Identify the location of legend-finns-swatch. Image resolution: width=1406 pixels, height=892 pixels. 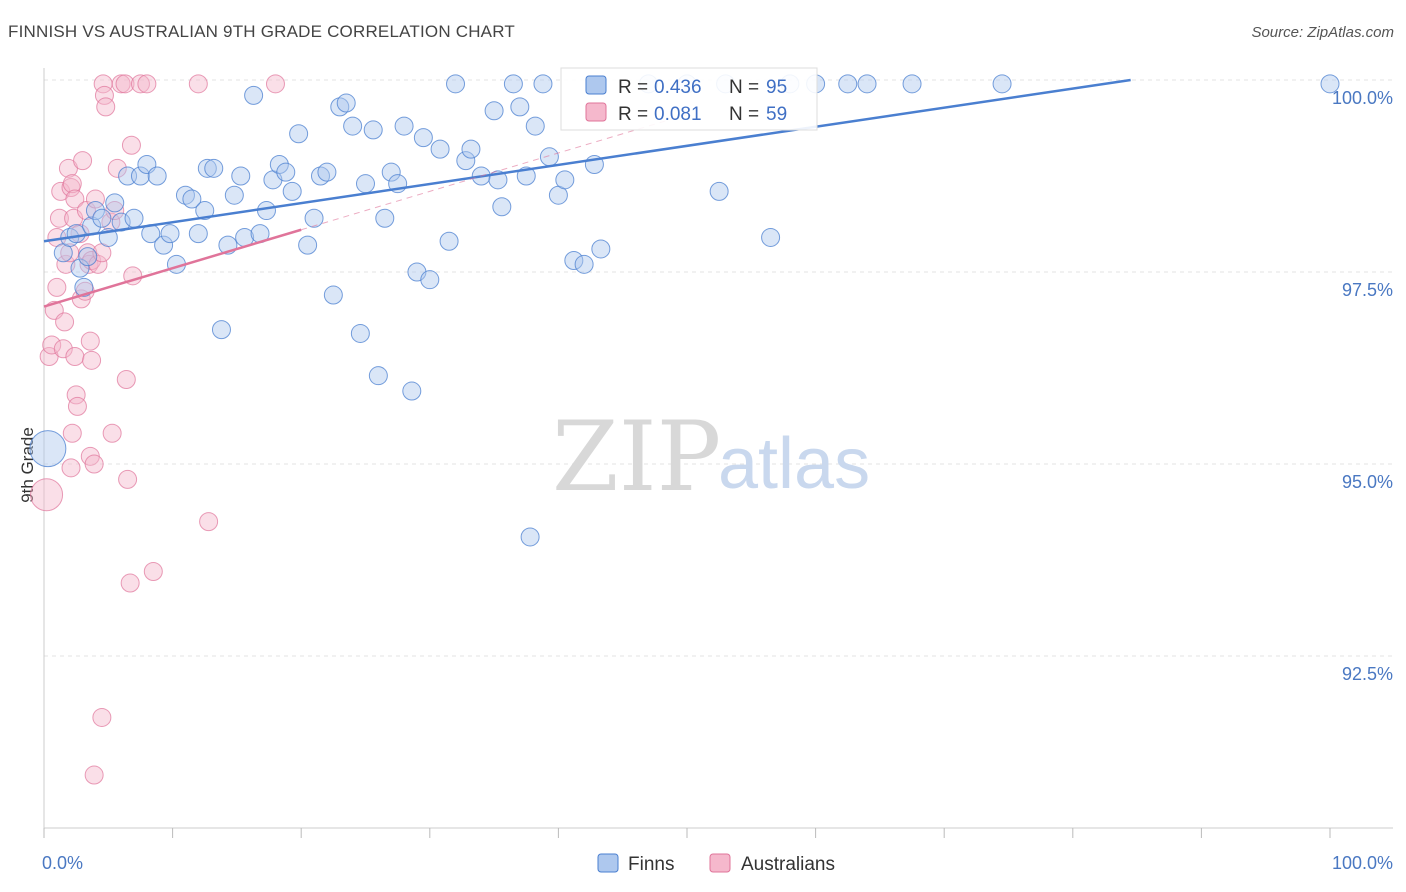
(596, 85).